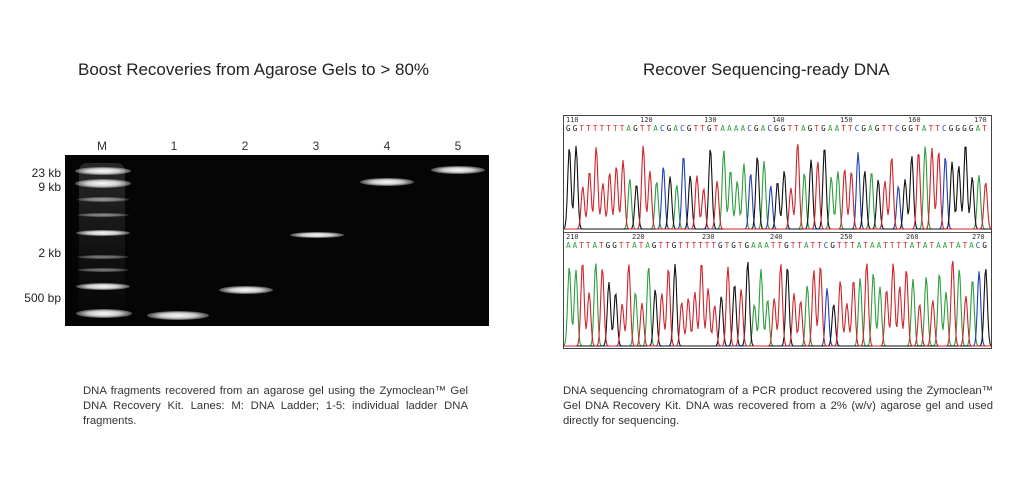 Image resolution: width=1024 pixels, height=480 pixels. Describe the element at coordinates (914, 120) in the screenshot. I see `position-label: 160` at that location.